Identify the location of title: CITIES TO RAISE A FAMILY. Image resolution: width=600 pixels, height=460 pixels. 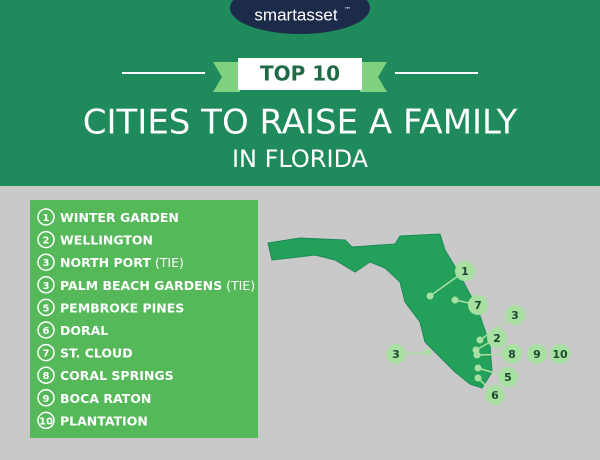
(300, 123).